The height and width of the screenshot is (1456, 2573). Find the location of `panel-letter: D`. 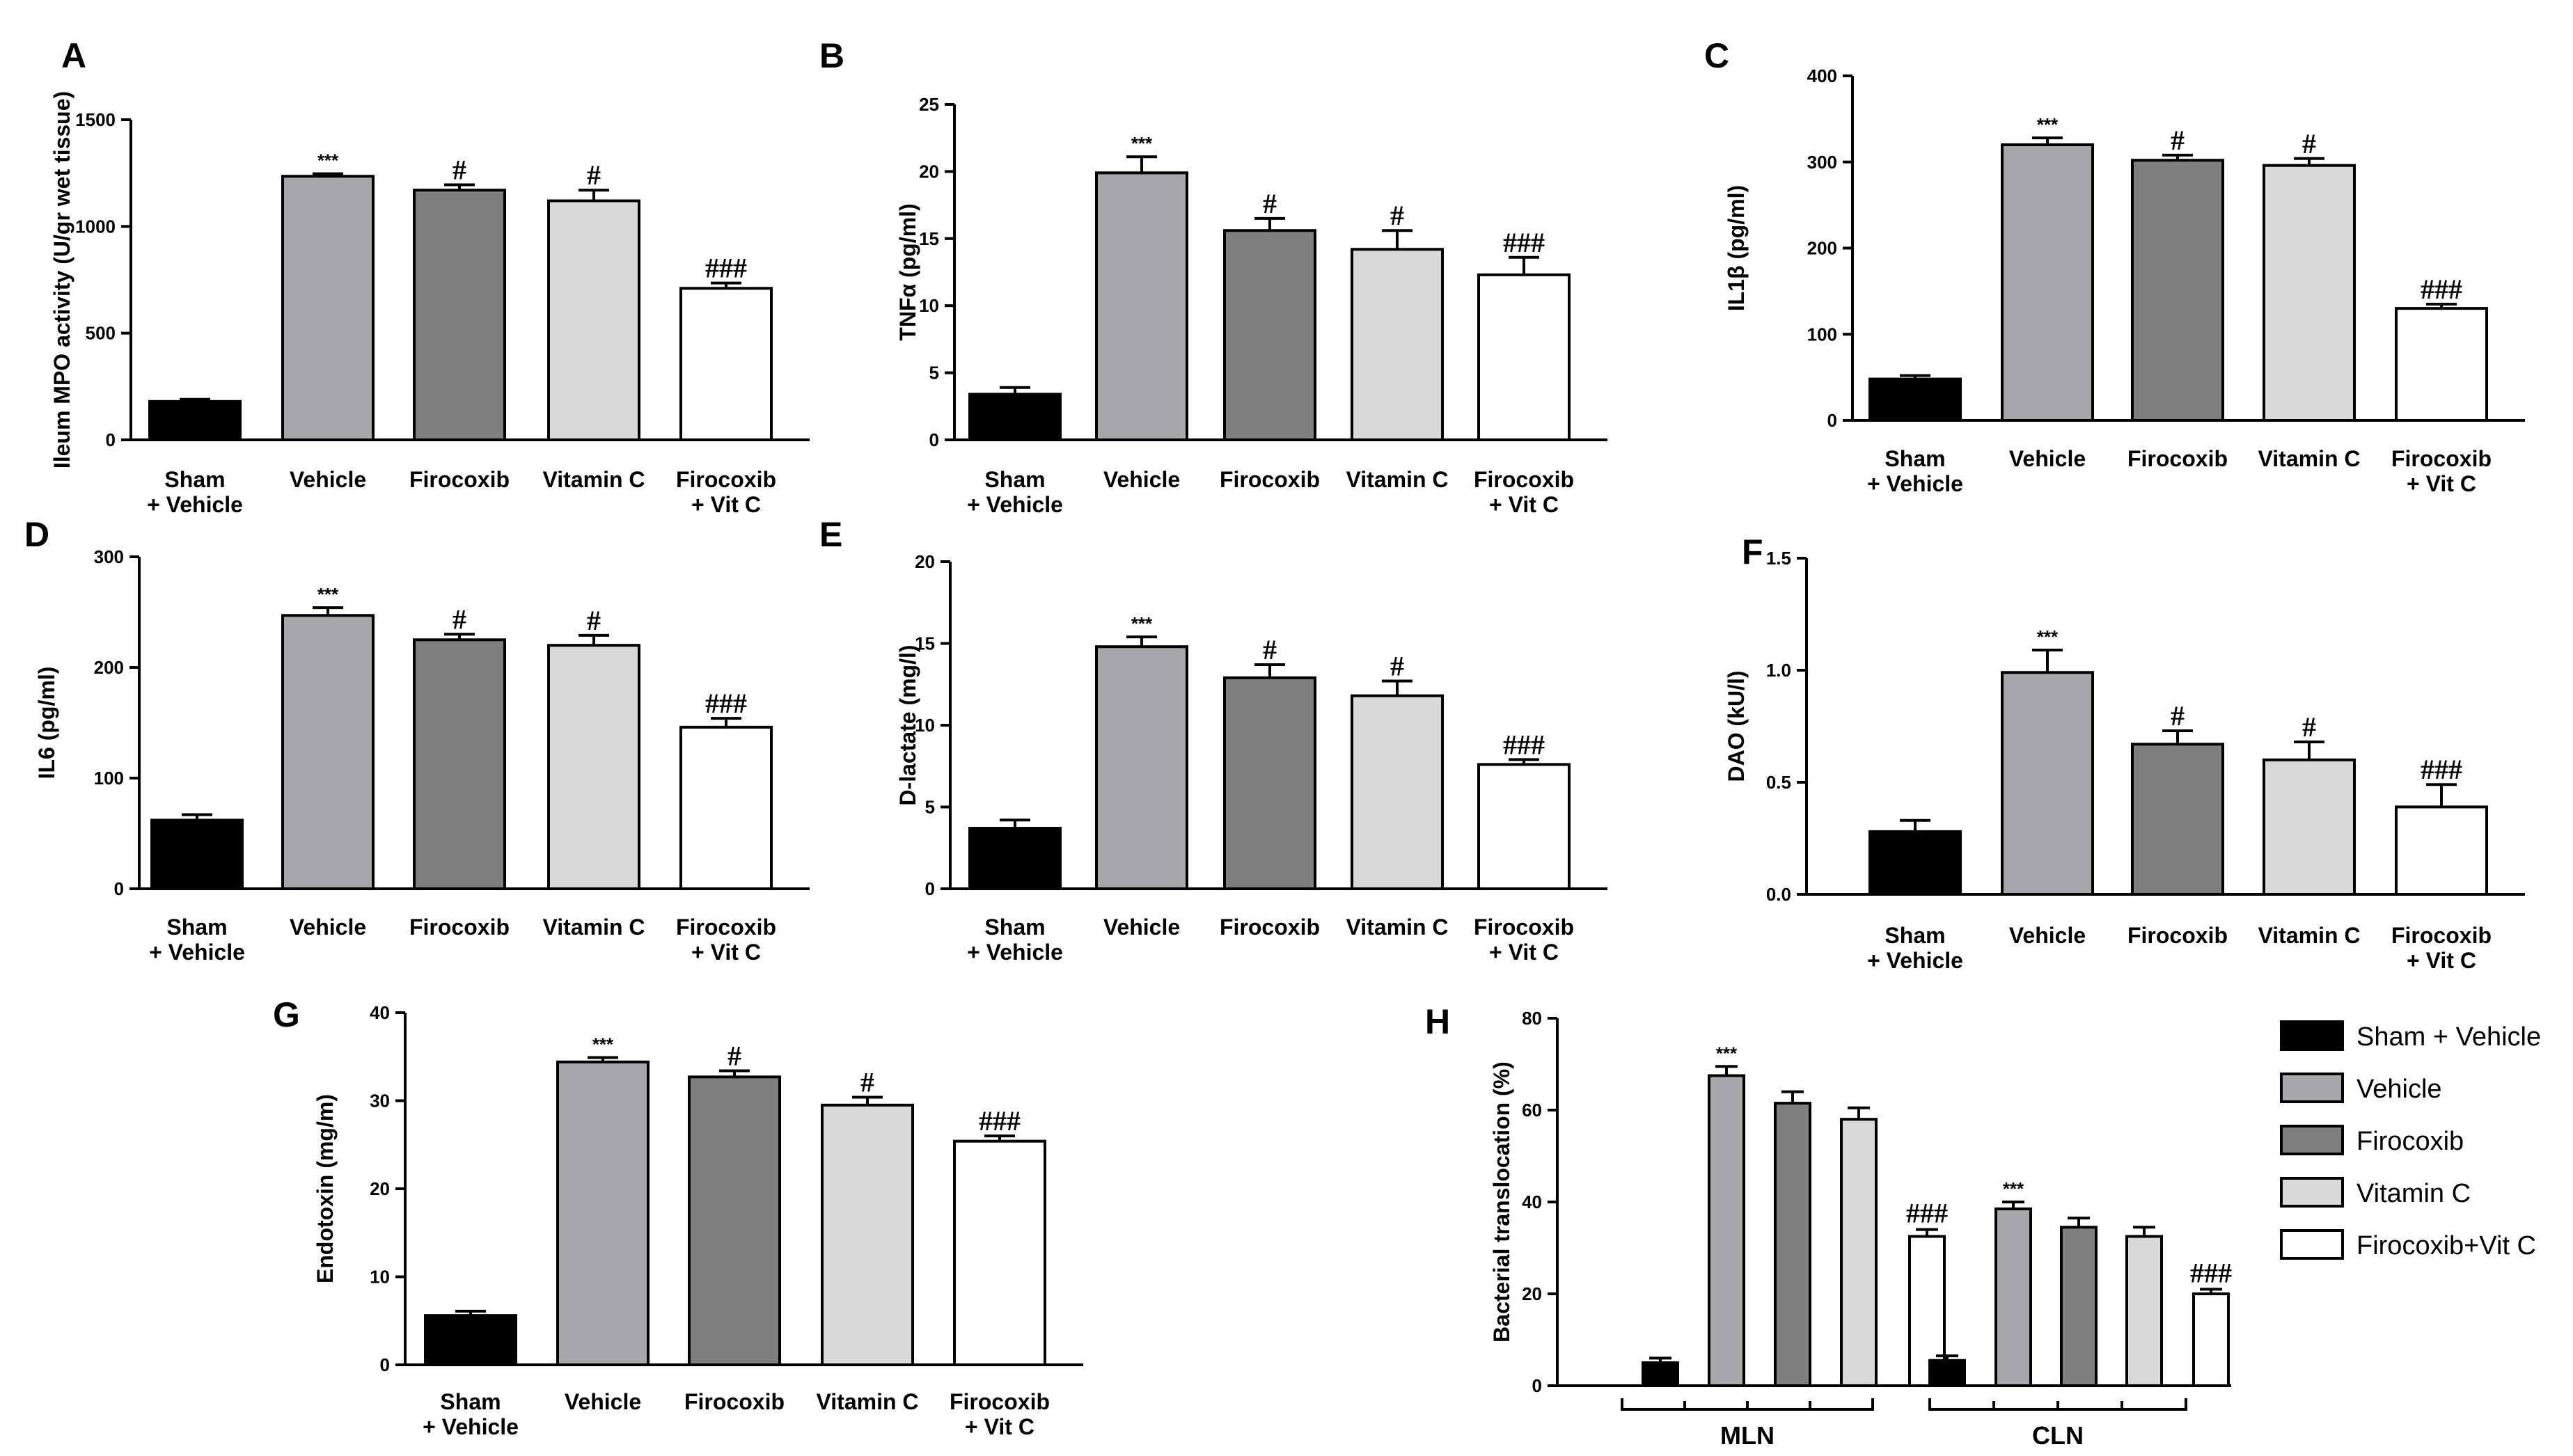

panel-letter: D is located at coordinates (36, 534).